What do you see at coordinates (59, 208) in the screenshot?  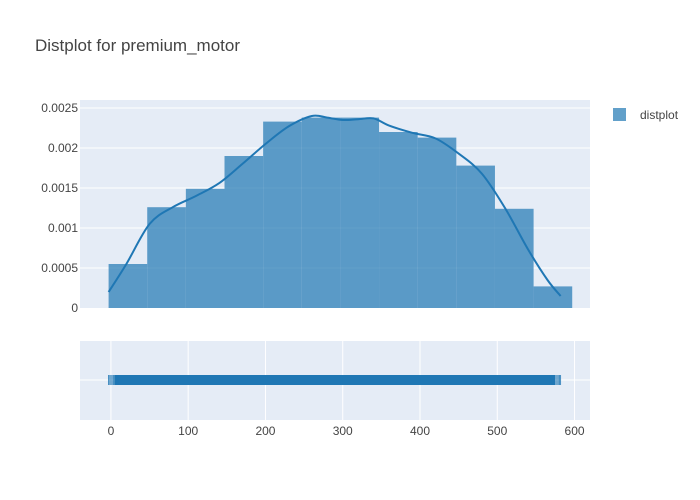 I see `y-axis-ticks: 0 0.0005 0.001 0.0015 0.002 0.0025` at bounding box center [59, 208].